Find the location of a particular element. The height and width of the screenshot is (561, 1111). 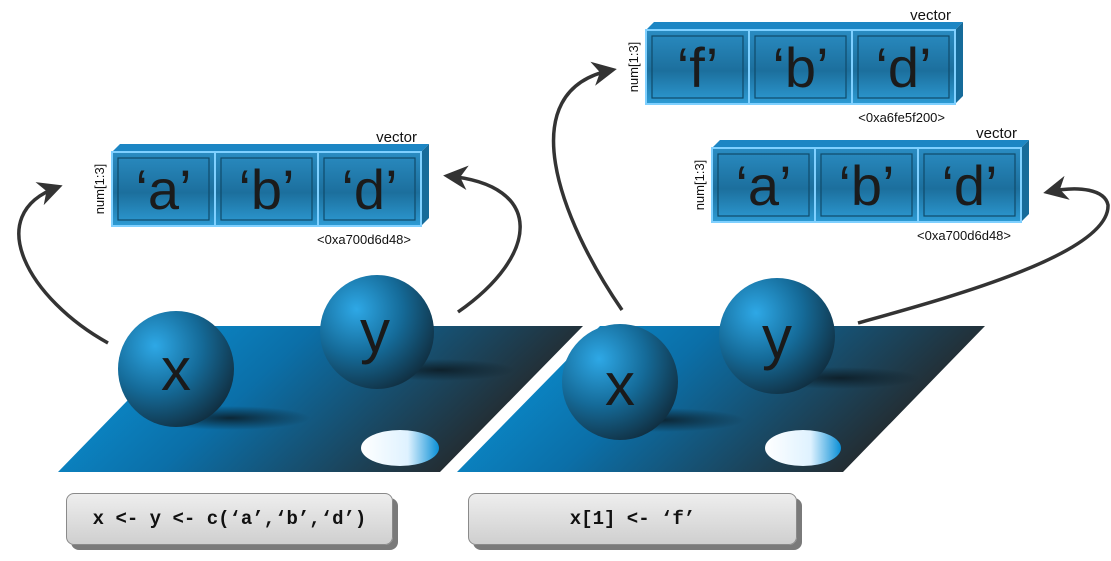

vector-address: <0xa6fe5f200> is located at coordinates (901, 117).